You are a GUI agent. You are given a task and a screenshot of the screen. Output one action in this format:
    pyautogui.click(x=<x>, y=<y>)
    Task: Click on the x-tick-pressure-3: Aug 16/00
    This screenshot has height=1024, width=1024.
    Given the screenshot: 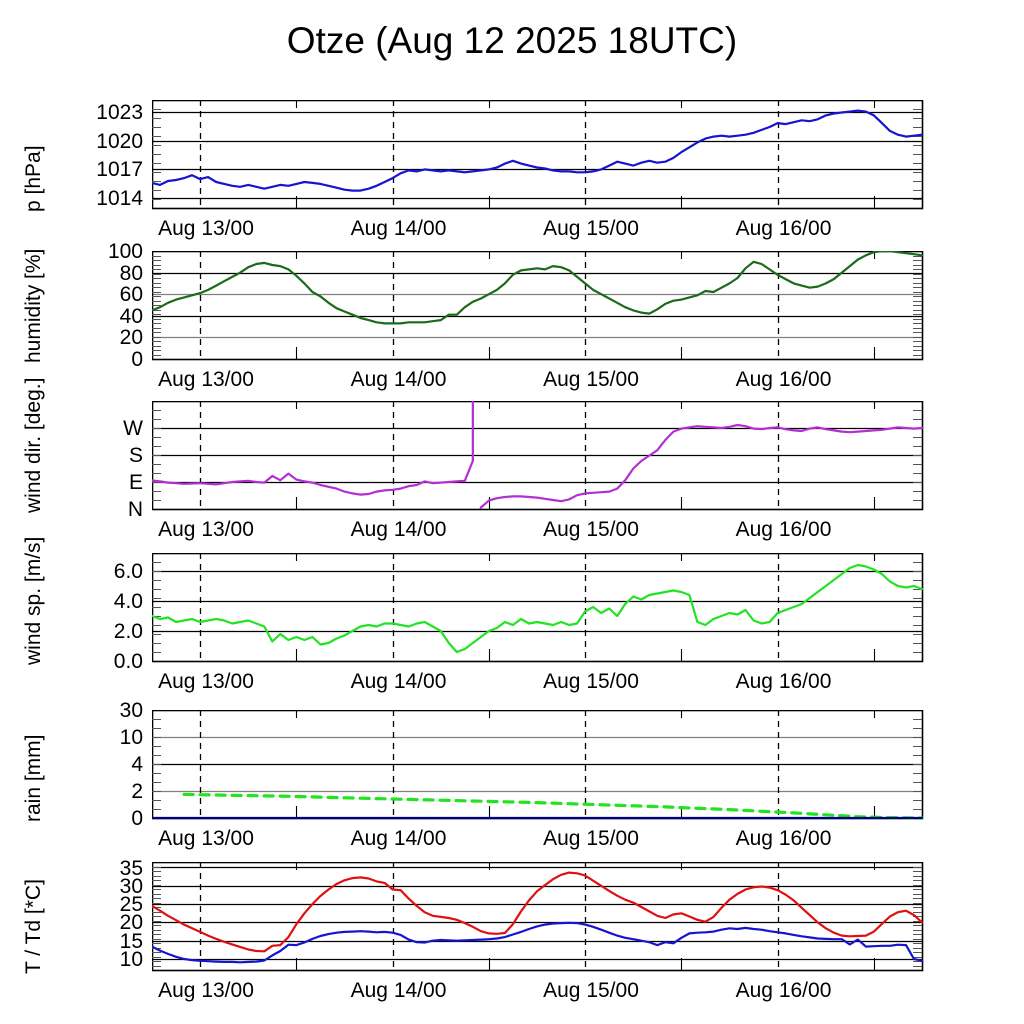 What is the action you would take?
    pyautogui.click(x=783, y=228)
    